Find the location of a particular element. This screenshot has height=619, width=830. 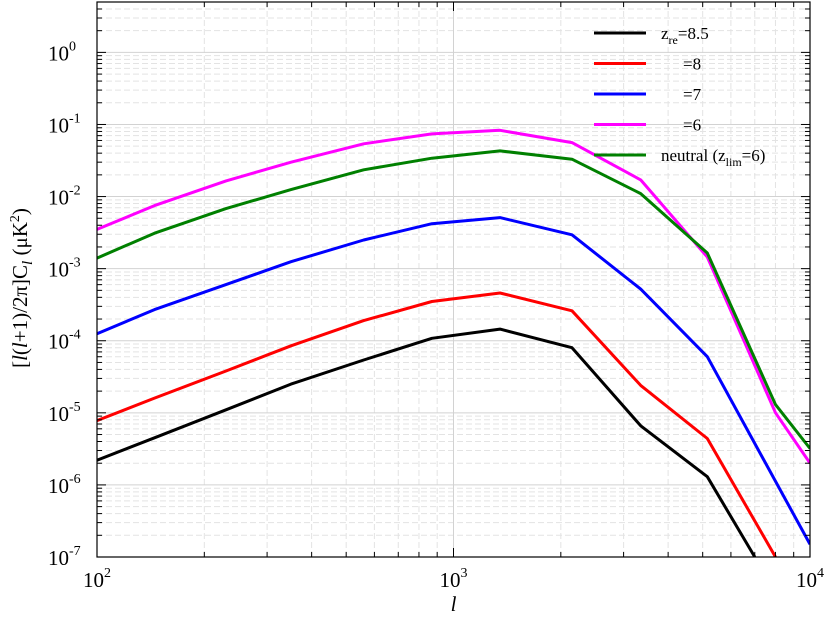

x-tick-label: 10² is located at coordinates (97, 579).